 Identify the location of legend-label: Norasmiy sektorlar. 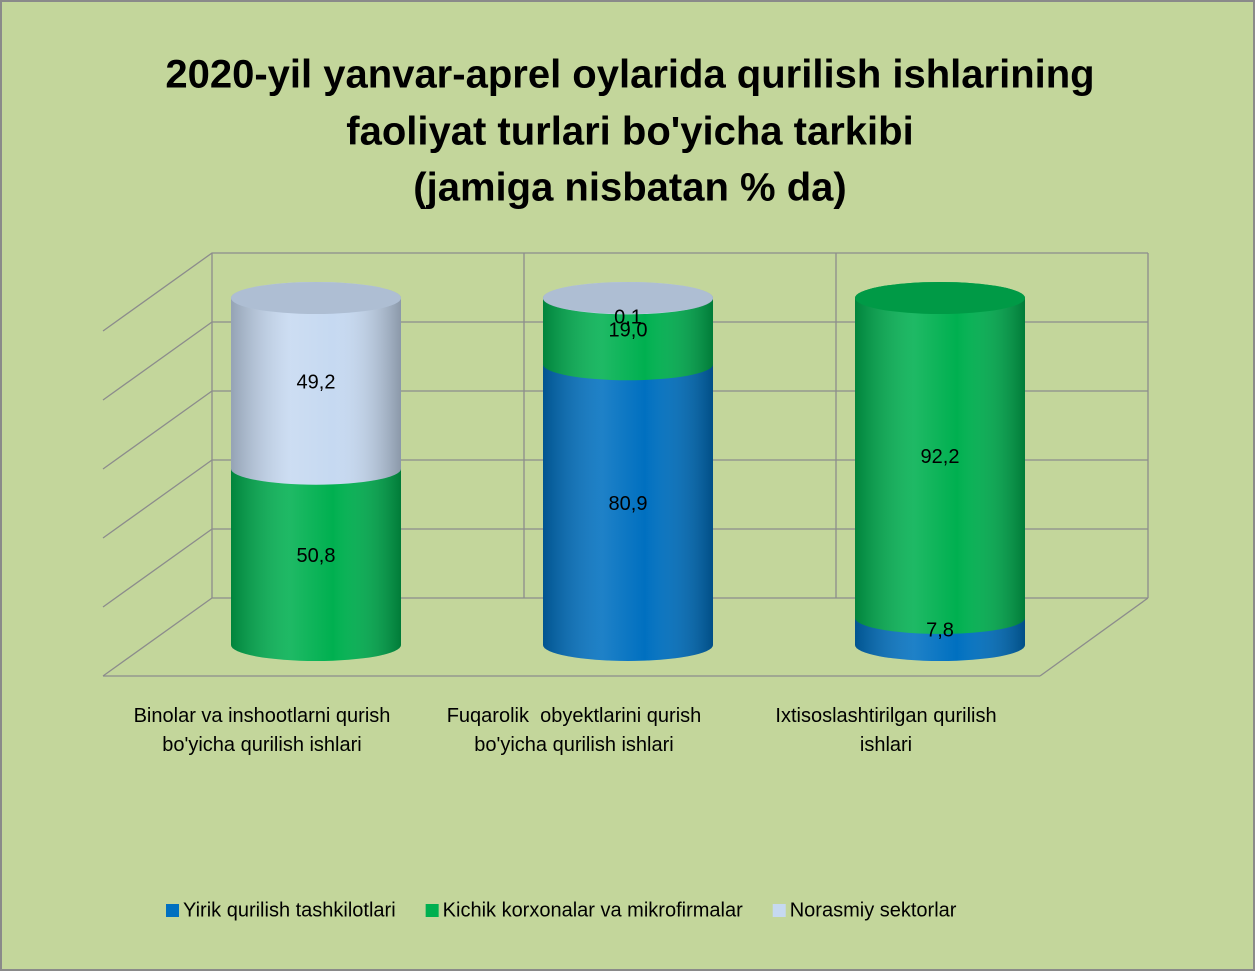
(873, 910).